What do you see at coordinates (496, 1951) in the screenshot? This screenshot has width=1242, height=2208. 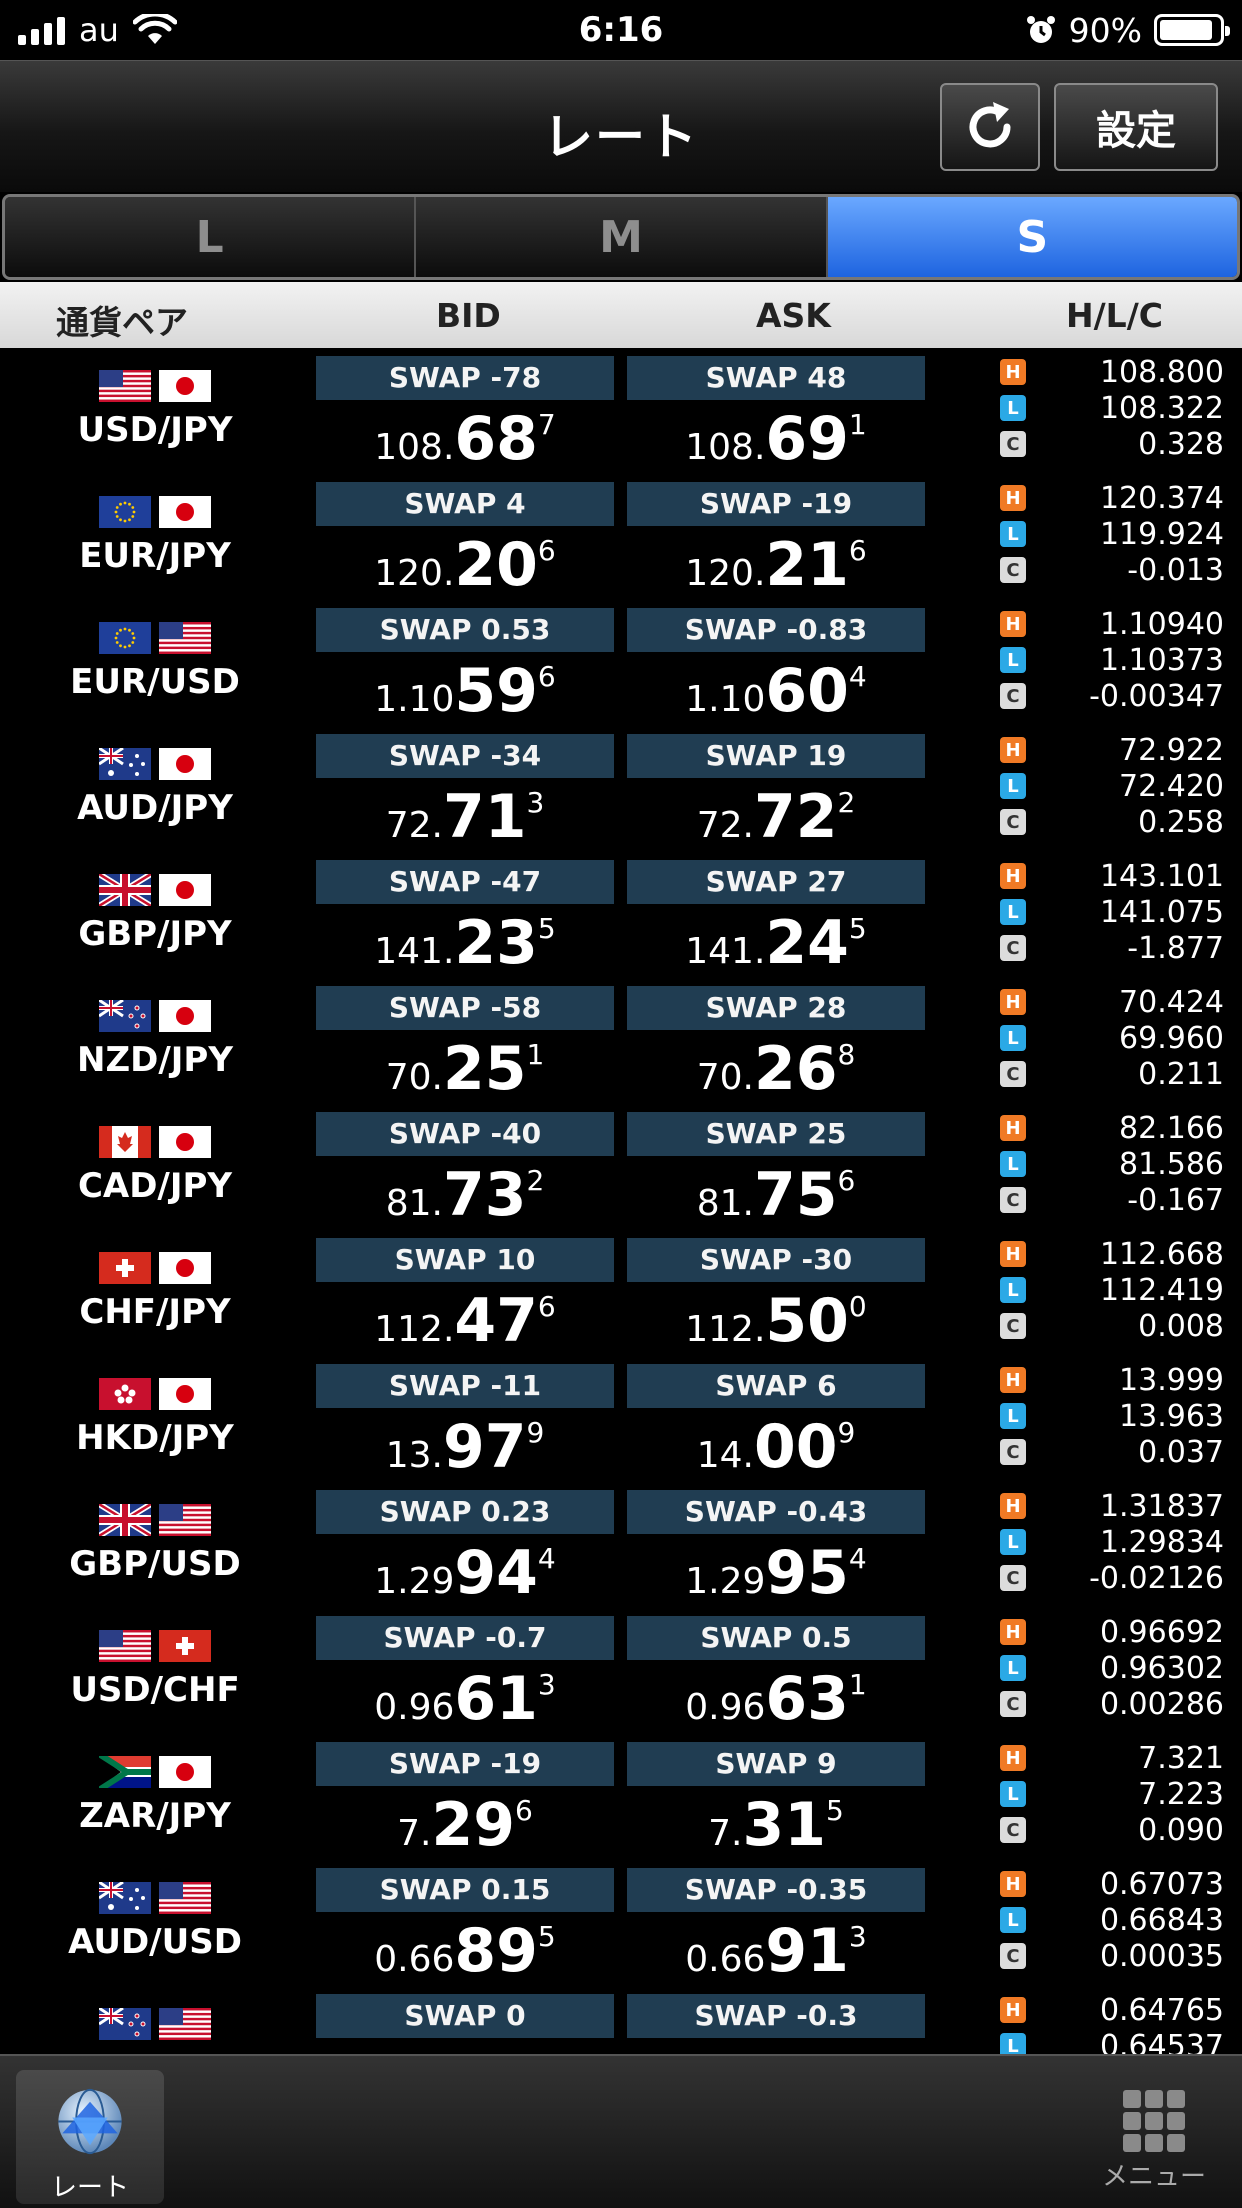 I see `bid-price-big: 89` at bounding box center [496, 1951].